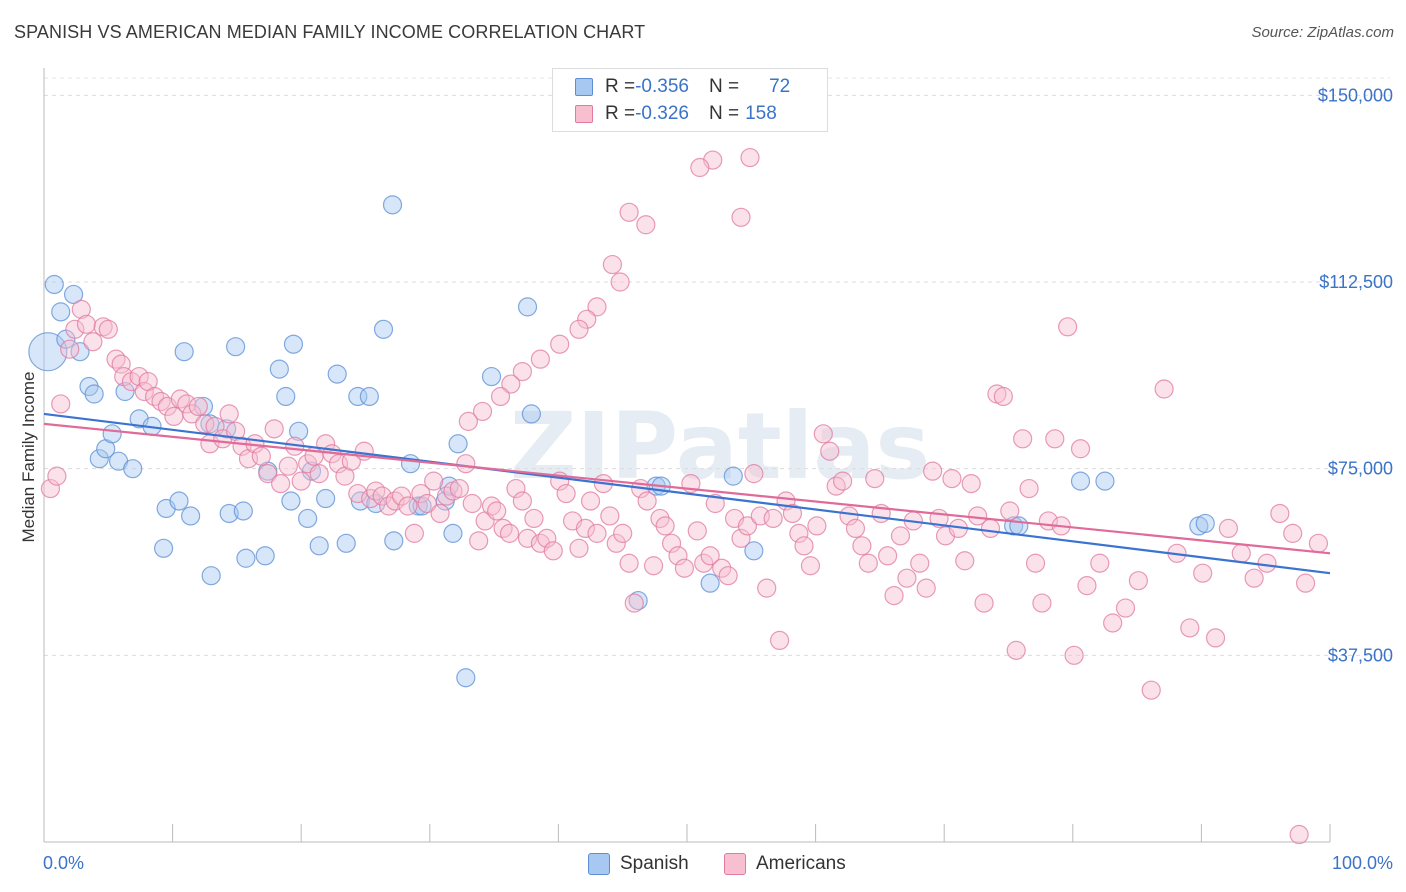  Describe the element at coordinates (63, 863) in the screenshot. I see `x-tick-label: 0.0%` at that location.